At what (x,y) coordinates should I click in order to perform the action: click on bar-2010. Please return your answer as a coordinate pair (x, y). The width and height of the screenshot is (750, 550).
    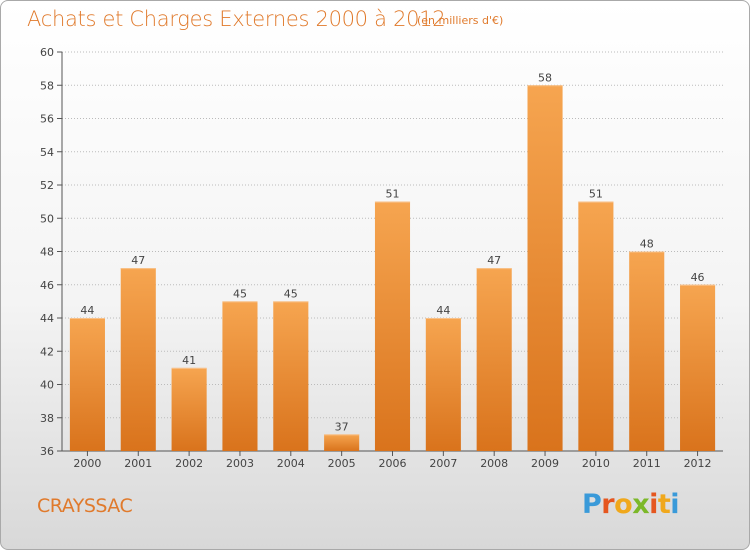
    Looking at the image, I should click on (596, 326).